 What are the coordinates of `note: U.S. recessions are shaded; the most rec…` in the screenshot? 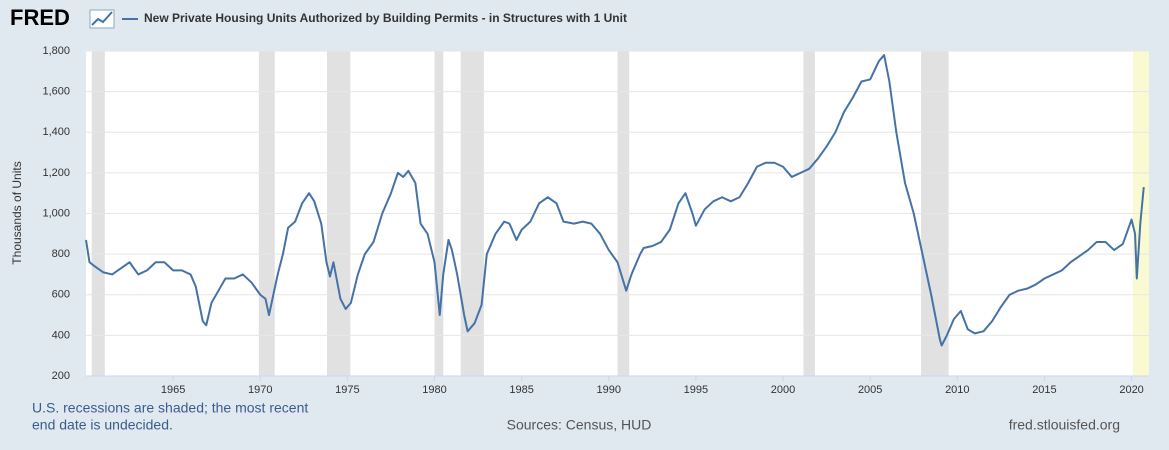 It's located at (170, 408).